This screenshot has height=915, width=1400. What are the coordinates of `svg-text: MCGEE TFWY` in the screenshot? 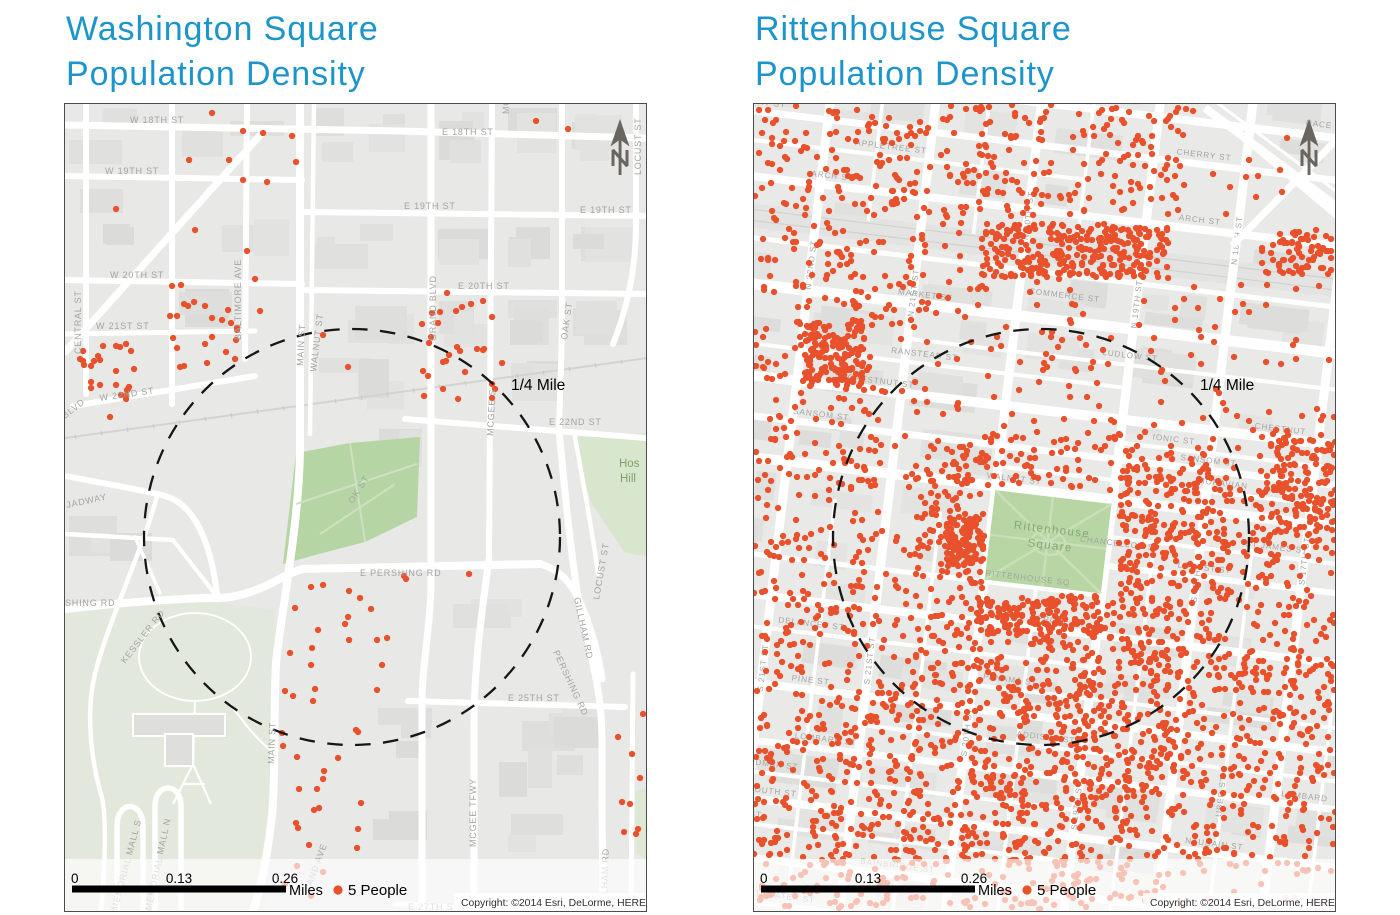 It's located at (473, 812).